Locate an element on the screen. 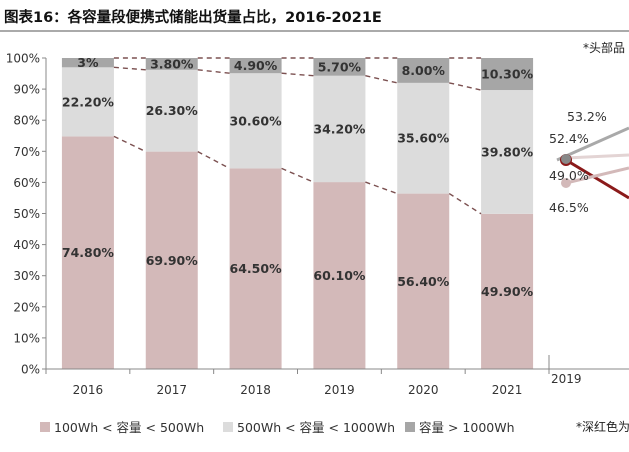 Image resolution: width=629 pixels, height=452 pixels. side-marker-pink is located at coordinates (566, 183).